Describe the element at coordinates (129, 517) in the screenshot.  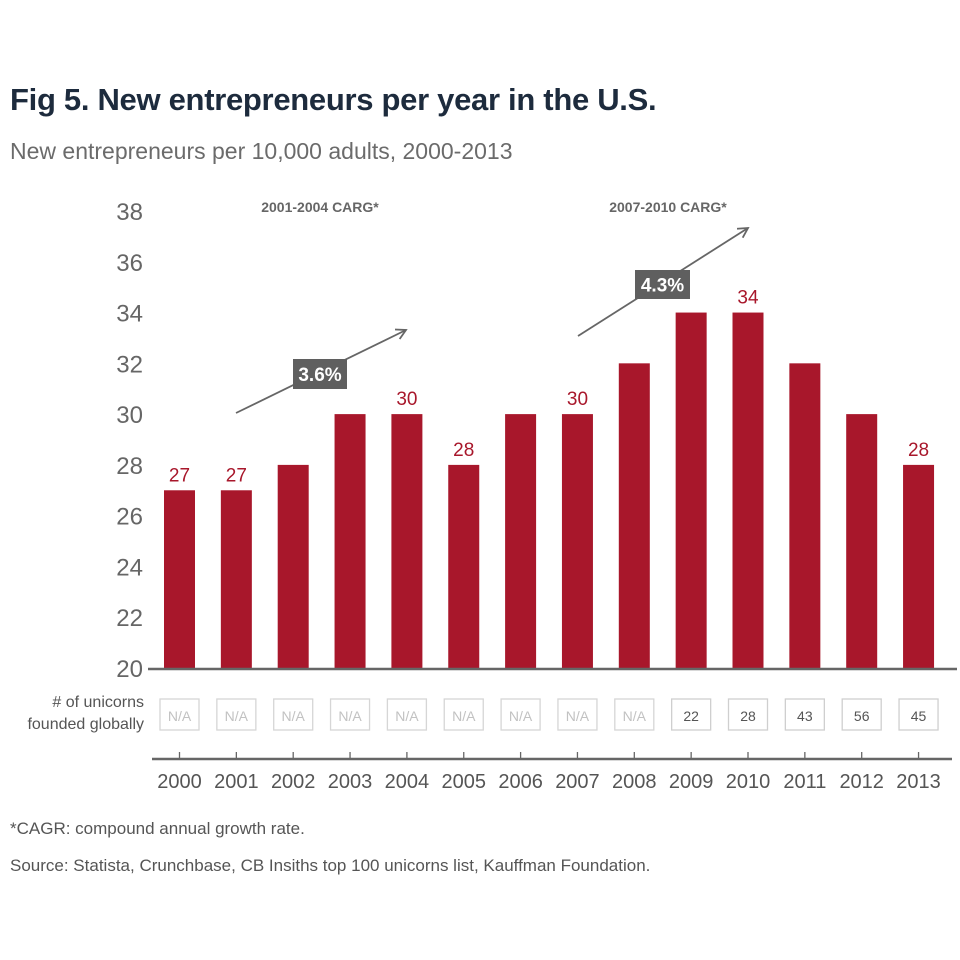
I see `y-tick-label: 26` at that location.